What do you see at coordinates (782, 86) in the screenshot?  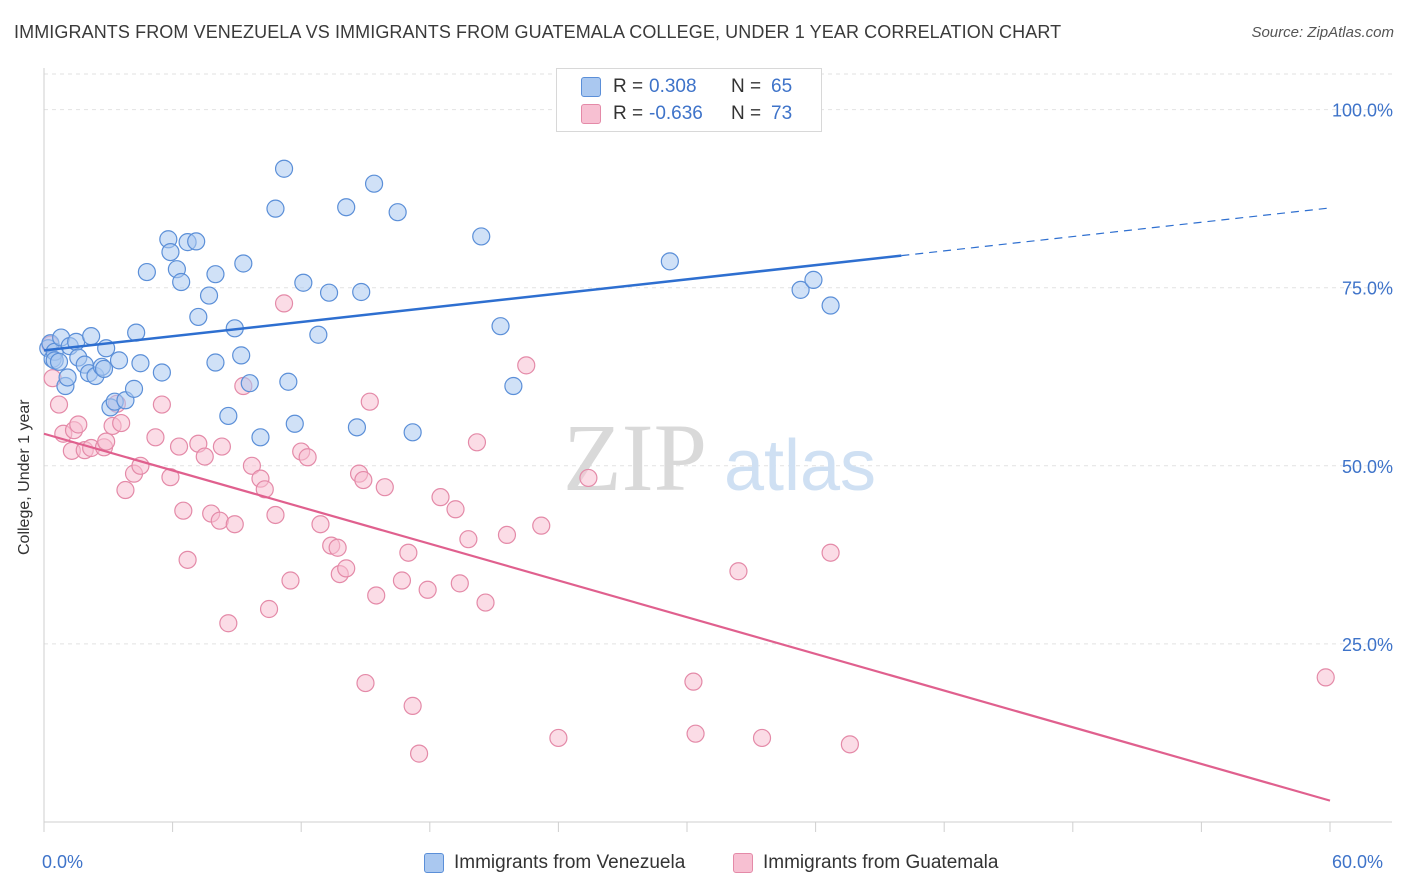 I see `n-value: 65` at bounding box center [782, 86].